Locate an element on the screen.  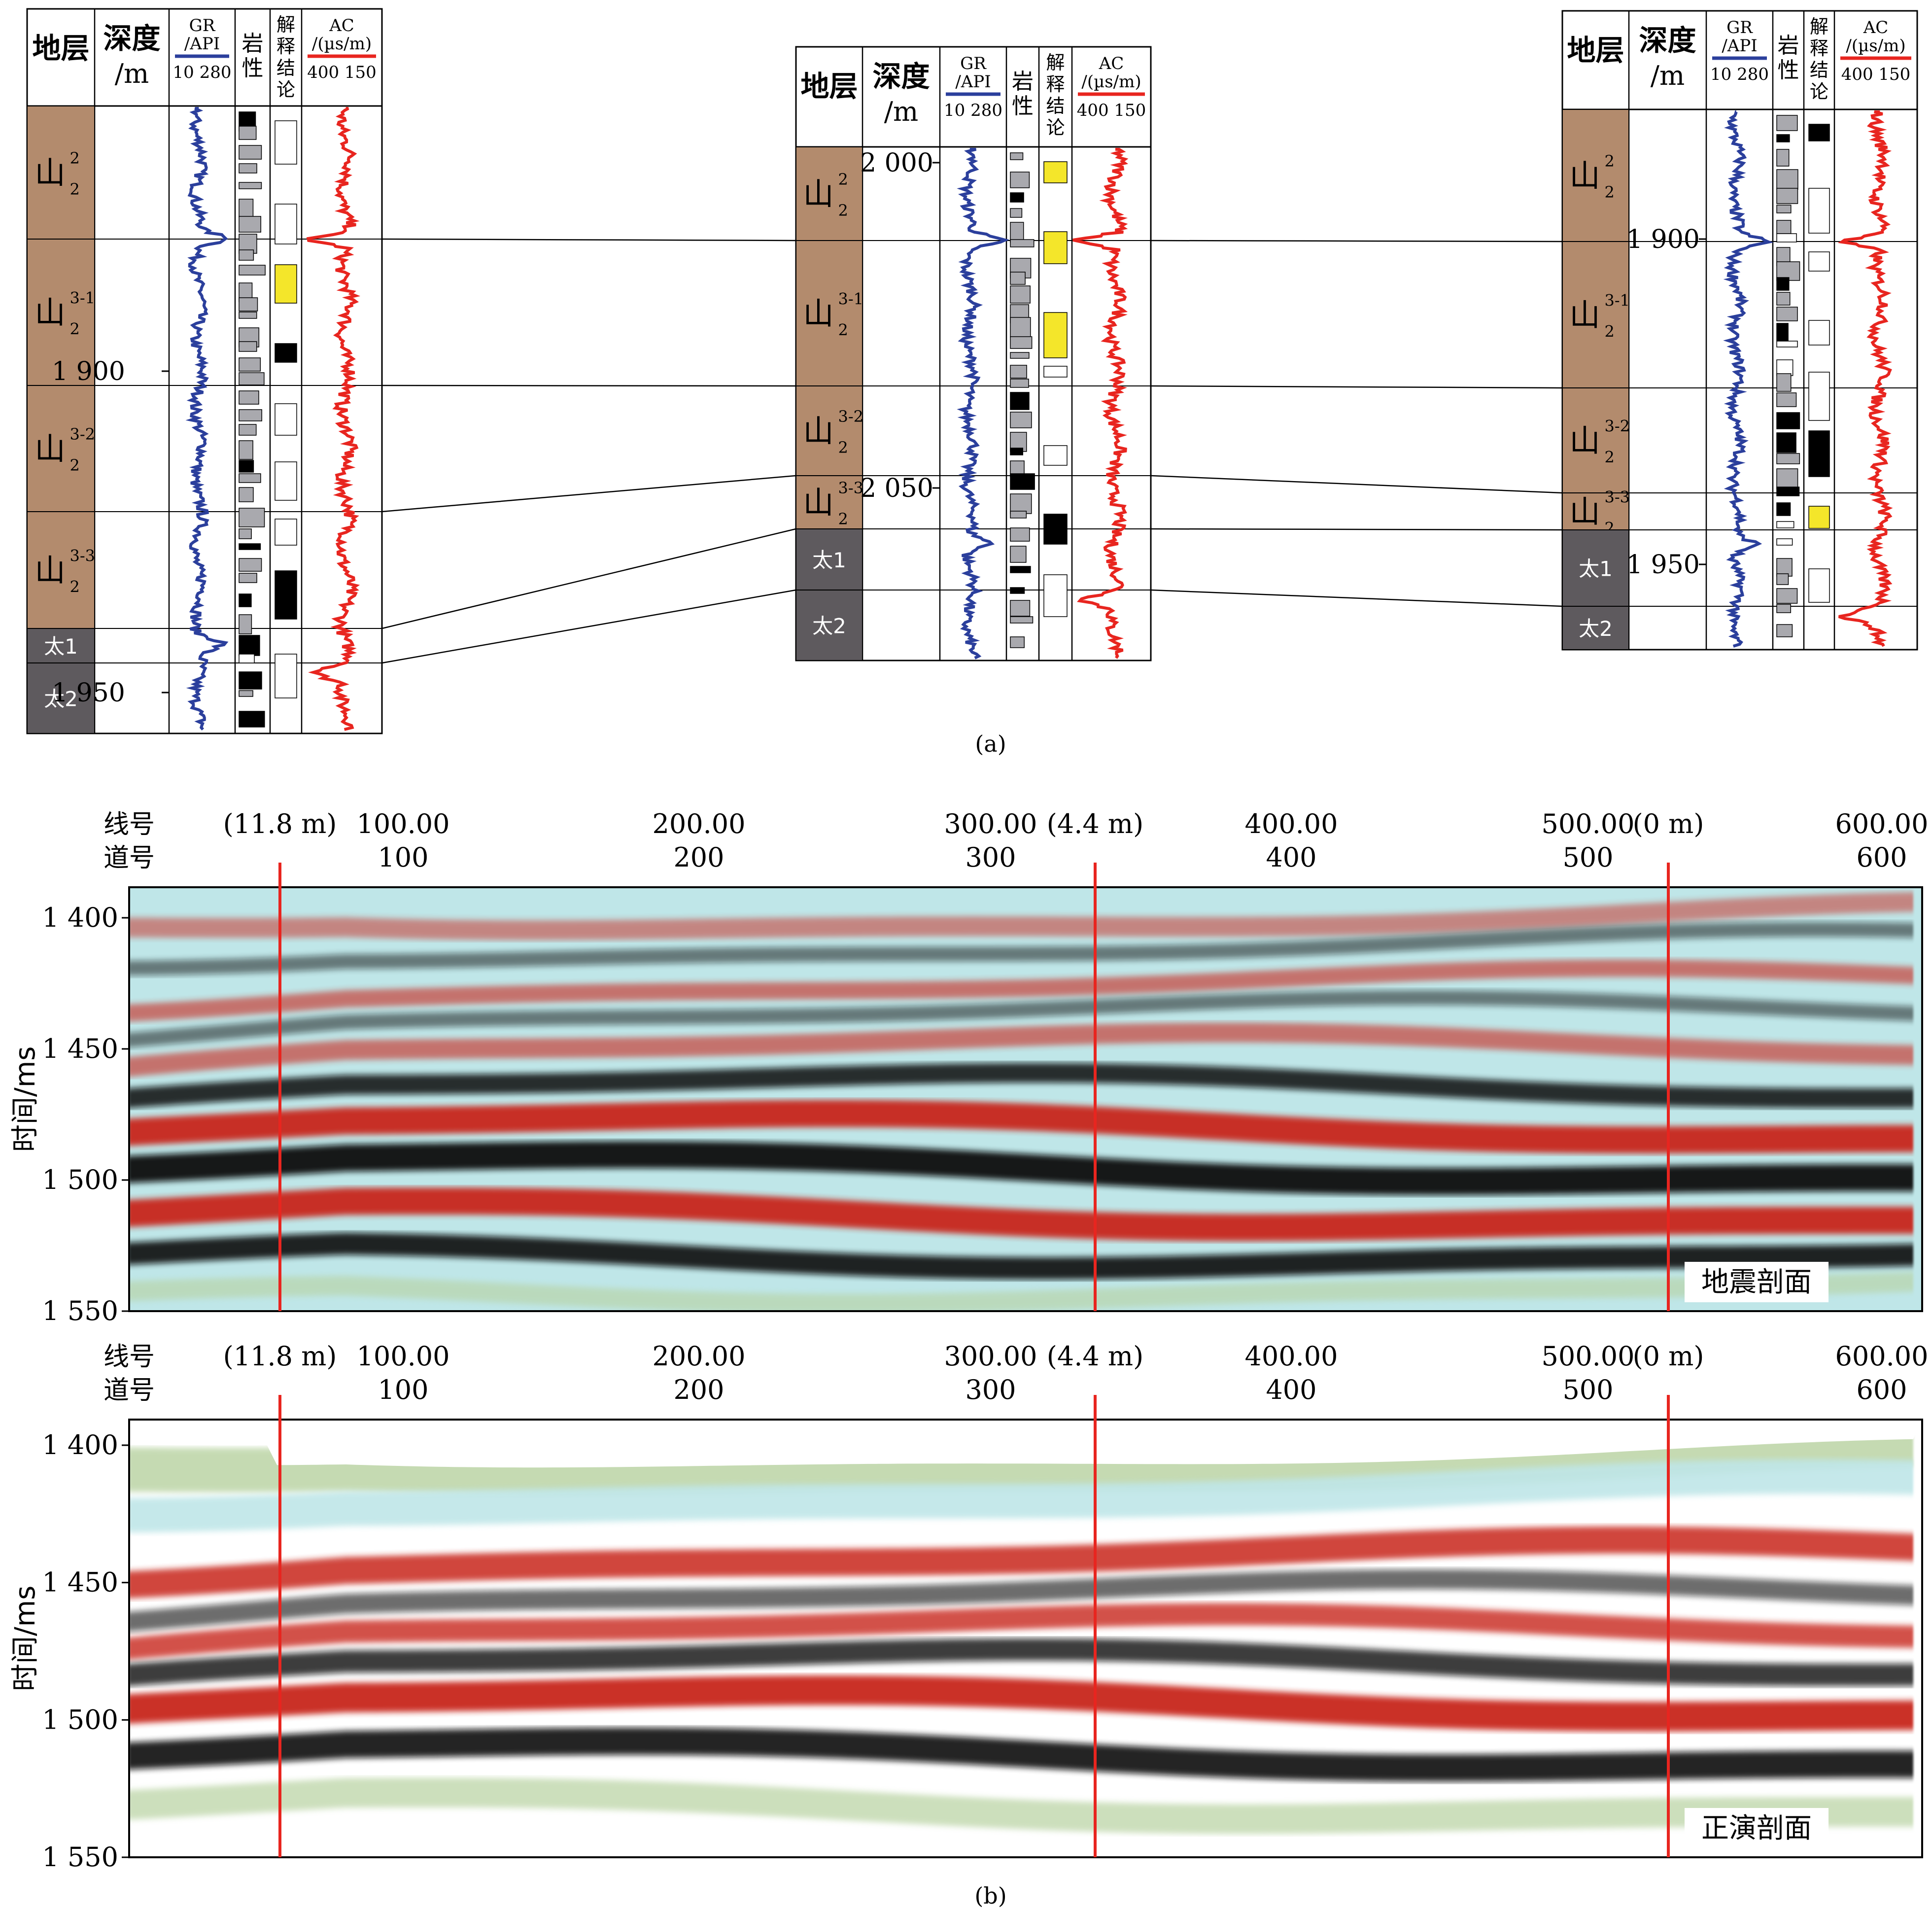
time-tick-label: 1 500 is located at coordinates (80, 1719).